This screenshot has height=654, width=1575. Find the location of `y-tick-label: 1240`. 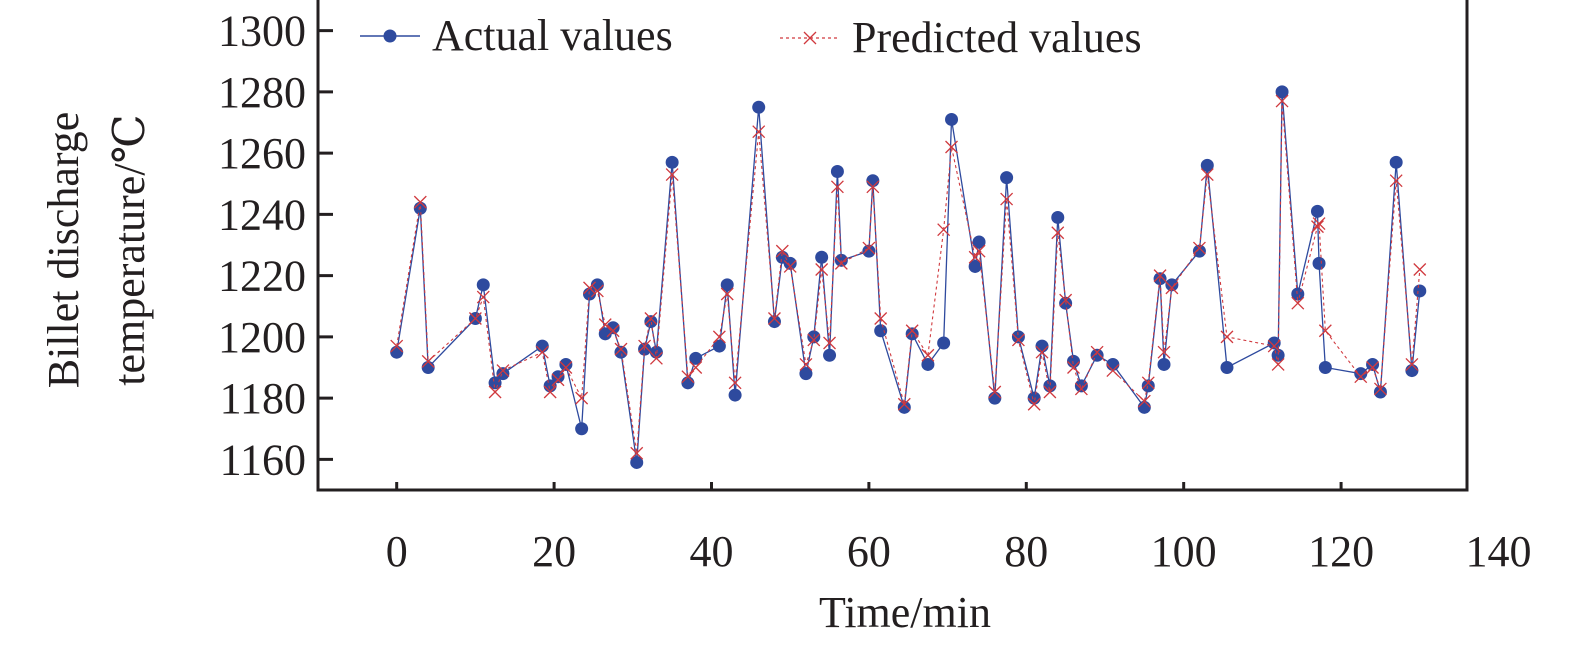

y-tick-label: 1240 is located at coordinates (262, 214).